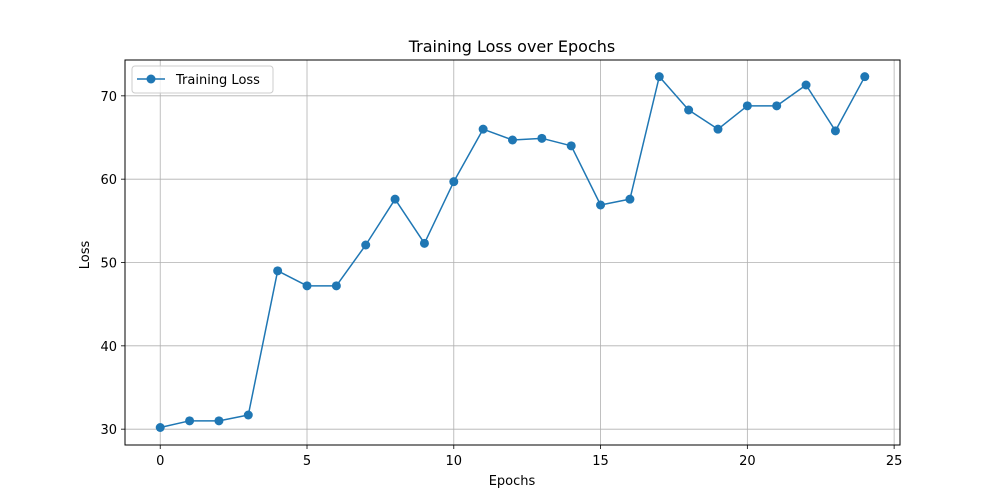 This screenshot has width=1000, height=504. Describe the element at coordinates (217, 80) in the screenshot. I see `legend-label-training-loss: Training Loss` at that location.